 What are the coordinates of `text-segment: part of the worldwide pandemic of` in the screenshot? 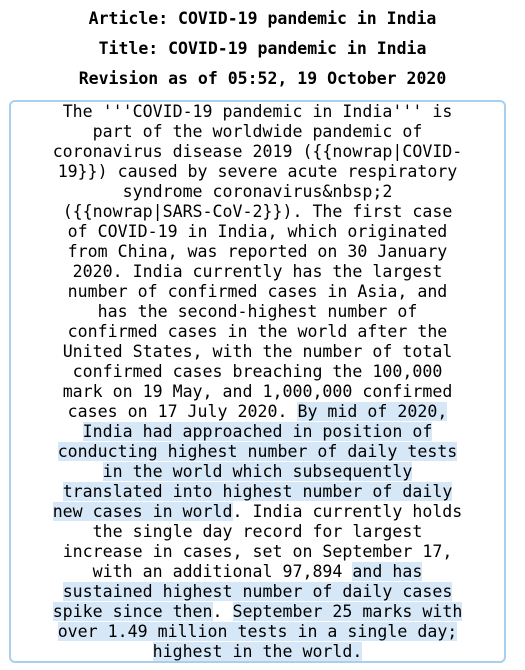 It's located at (257, 131).